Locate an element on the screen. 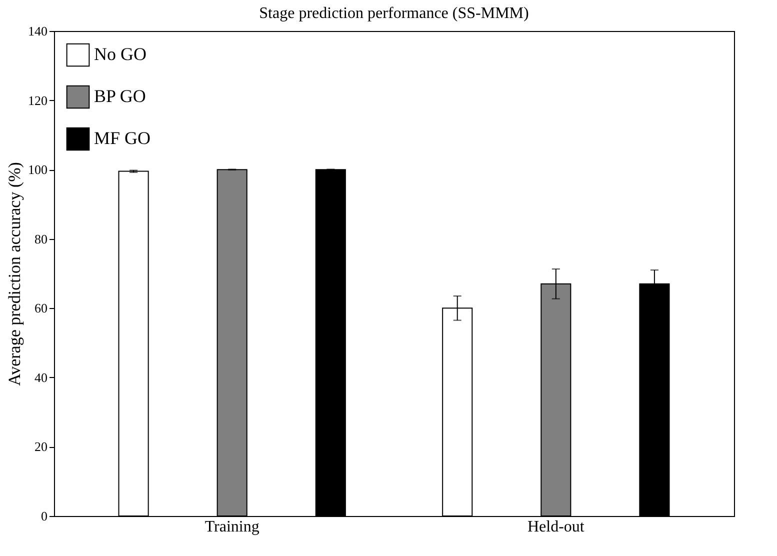 This screenshot has width=777, height=556. y-tick-label: 120 is located at coordinates (38, 100).